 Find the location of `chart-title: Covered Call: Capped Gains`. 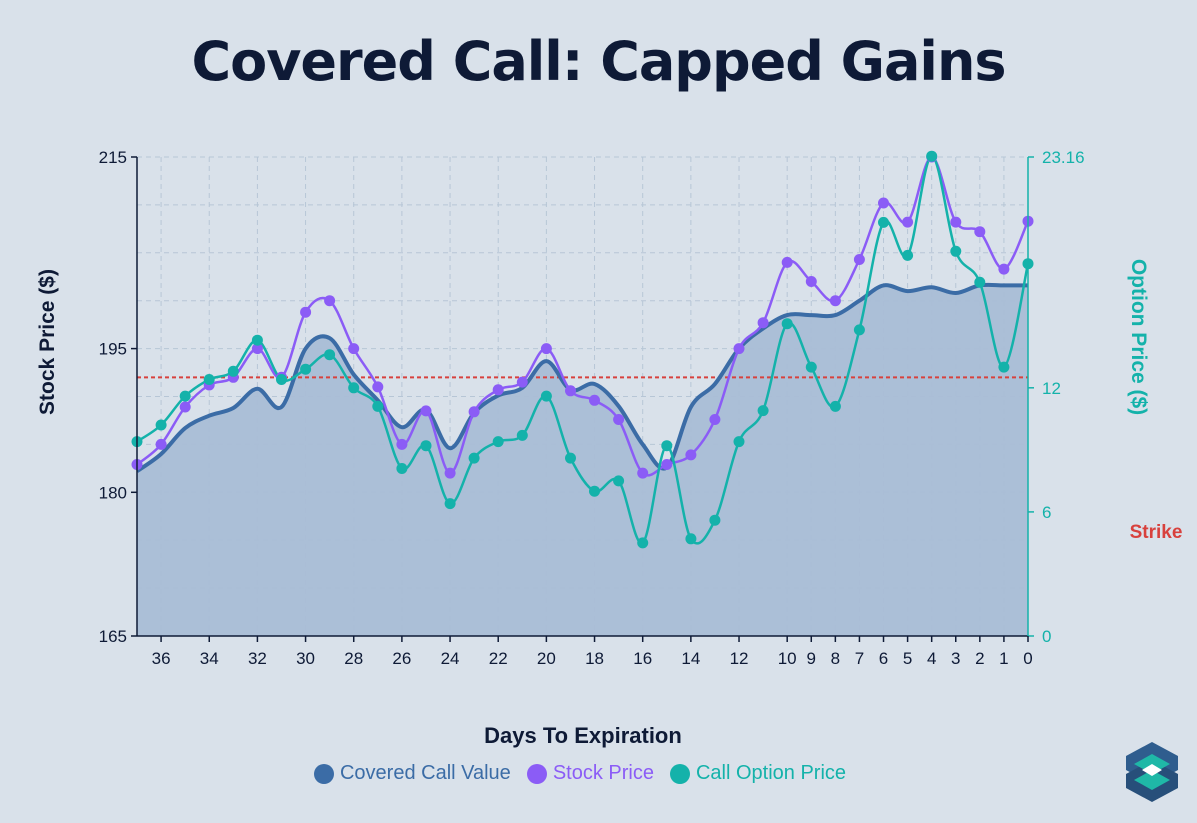

chart-title: Covered Call: Capped Gains is located at coordinates (598, 61).